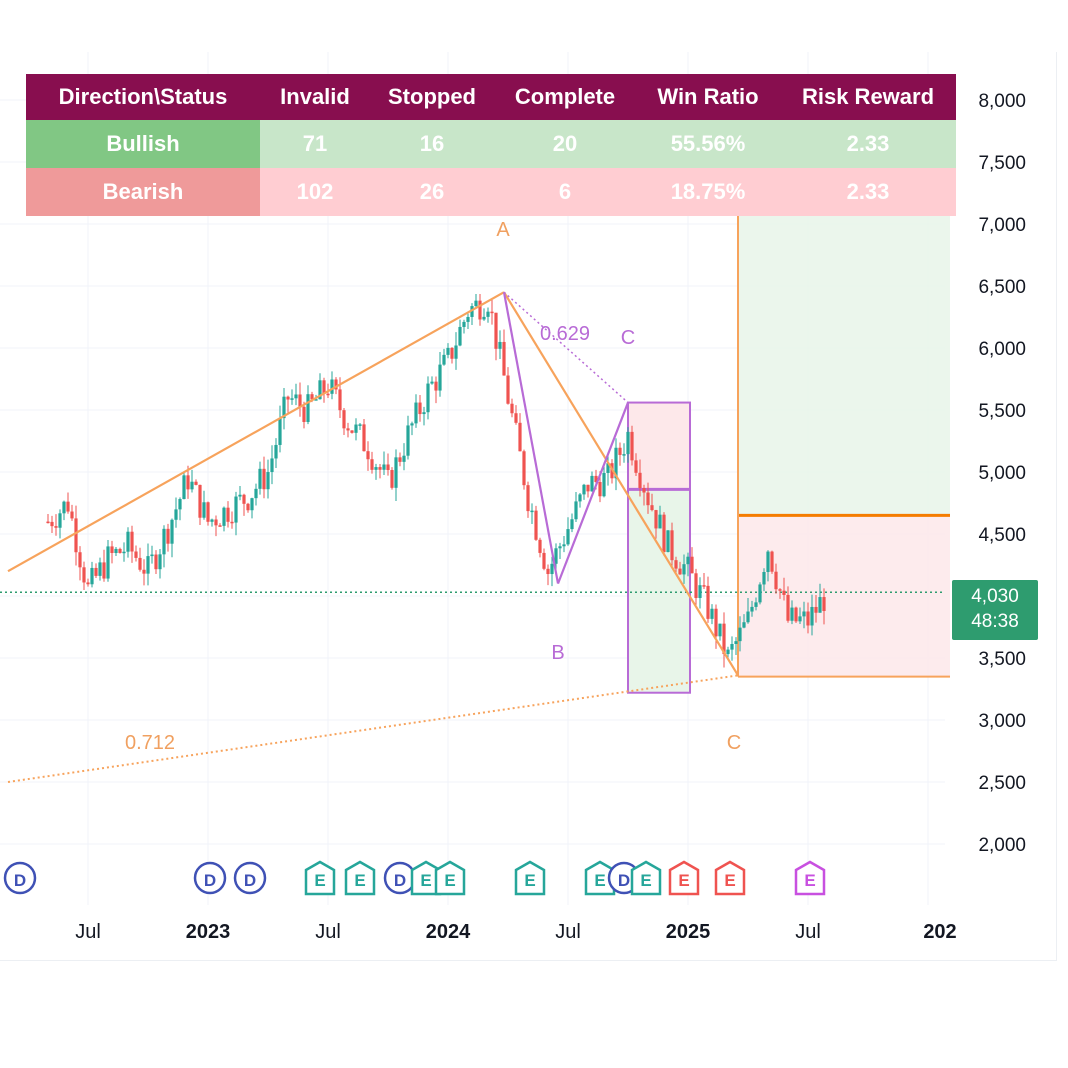 This screenshot has height=1068, width=1068. Describe the element at coordinates (565, 97) in the screenshot. I see `col-complete: Complete` at that location.